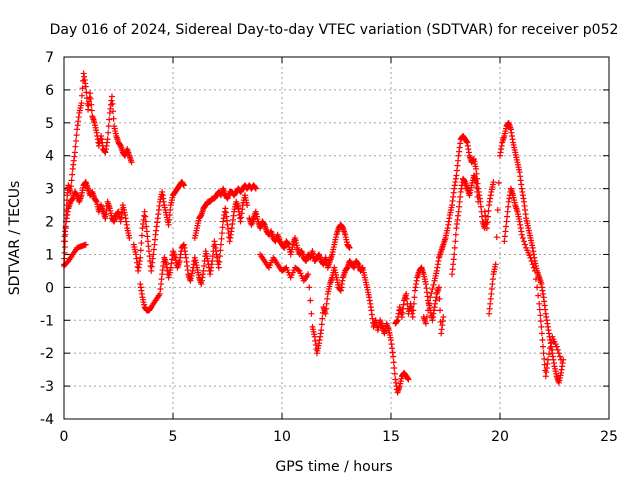 Image resolution: width=640 pixels, height=484 pixels. Describe the element at coordinates (173, 437) in the screenshot. I see `x-tick-label: 5` at that location.